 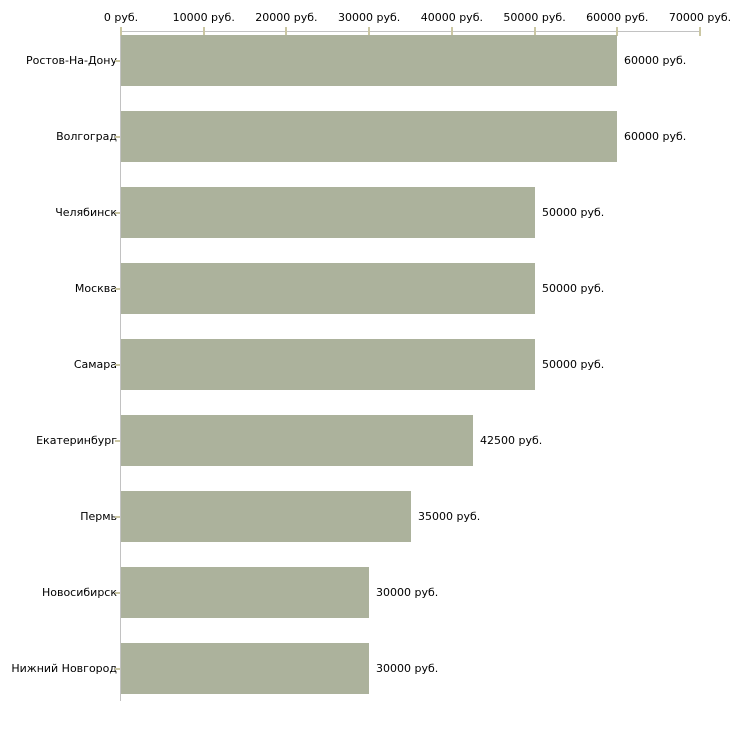 I want to click on x-axis-line, so click(x=411, y=31).